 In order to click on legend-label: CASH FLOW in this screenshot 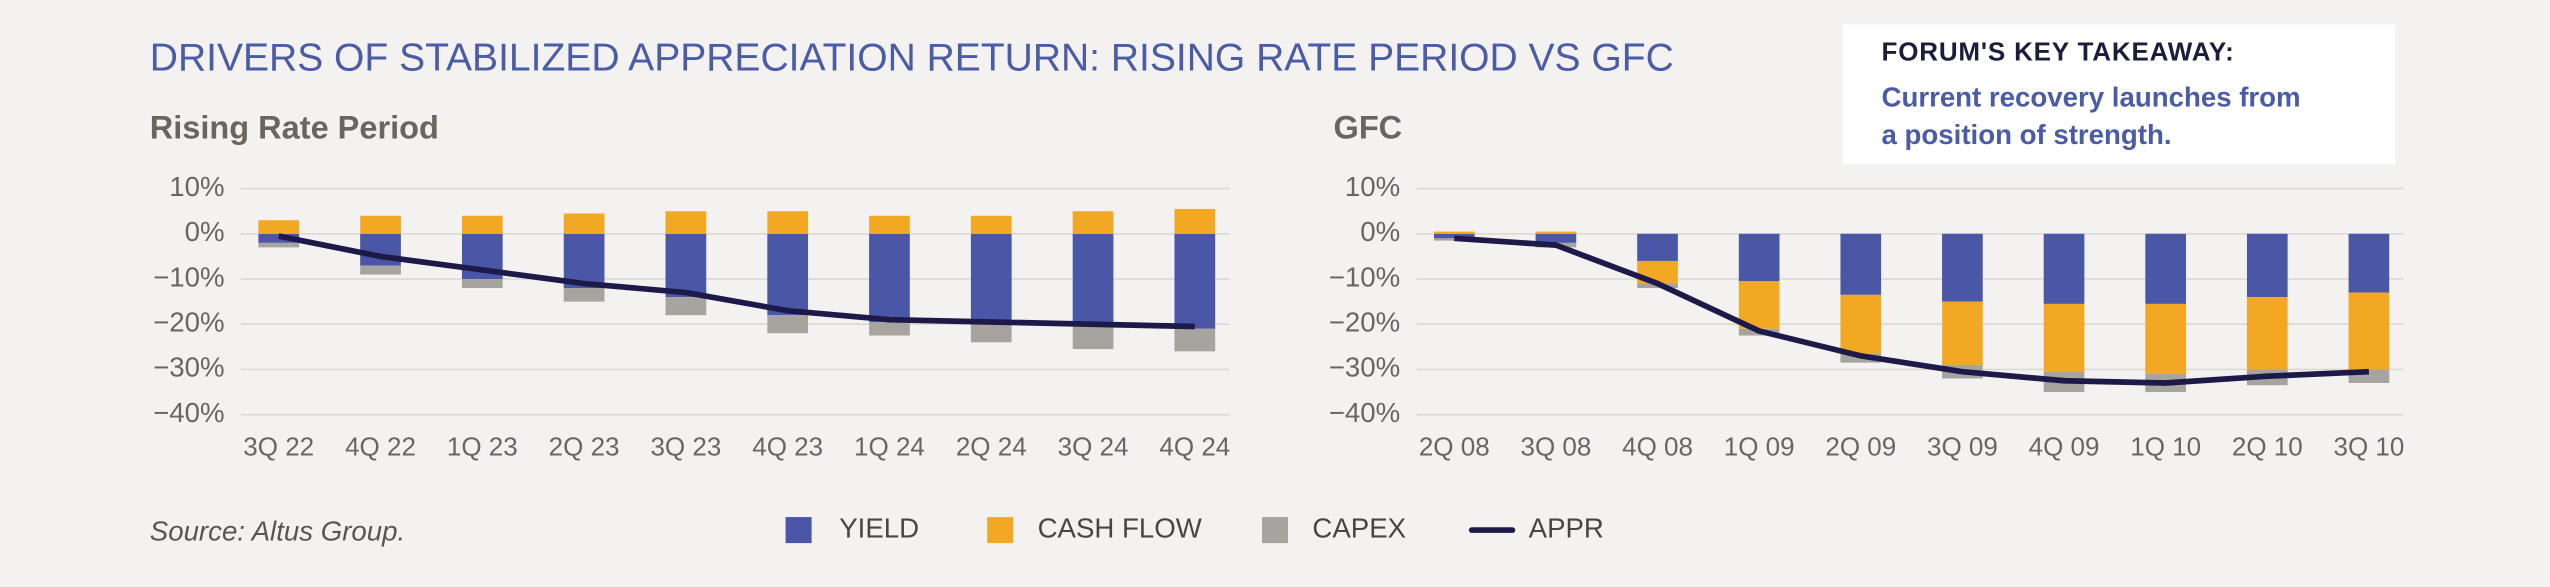, I will do `click(1120, 527)`.